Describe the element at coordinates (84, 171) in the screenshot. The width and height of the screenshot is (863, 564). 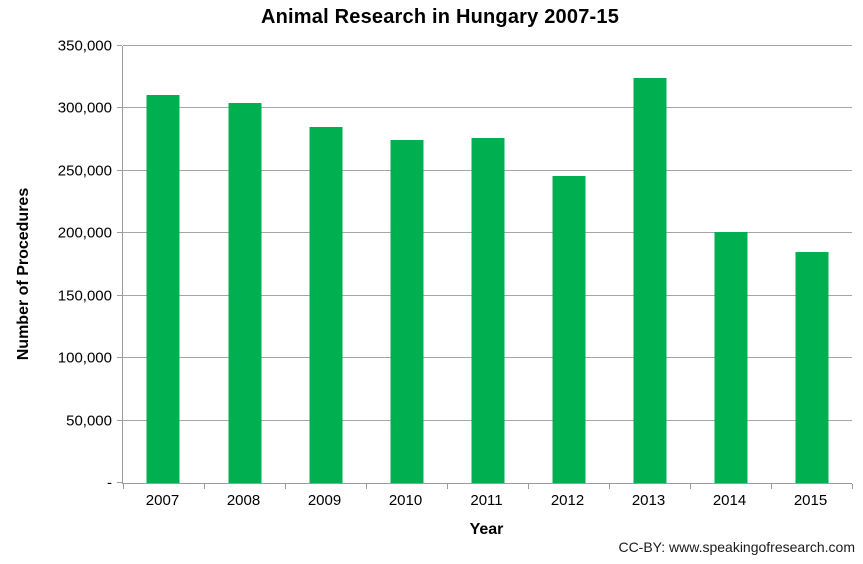
I see `y-tick-label: 250,000` at that location.